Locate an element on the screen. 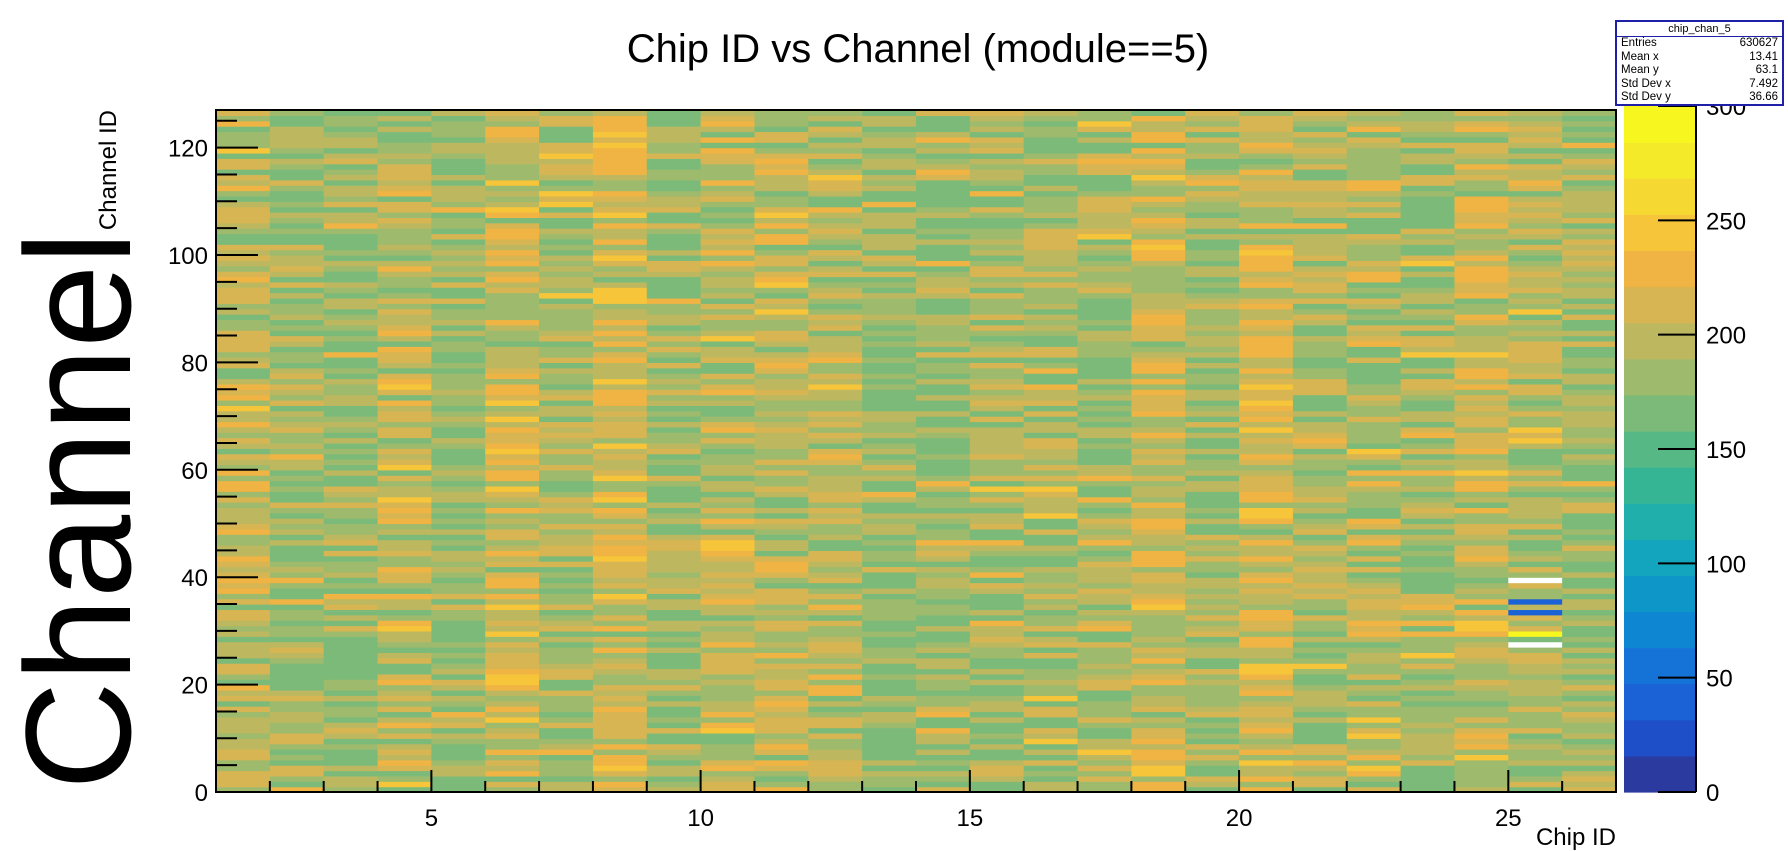  colorbar-segment is located at coordinates (1660, 413).